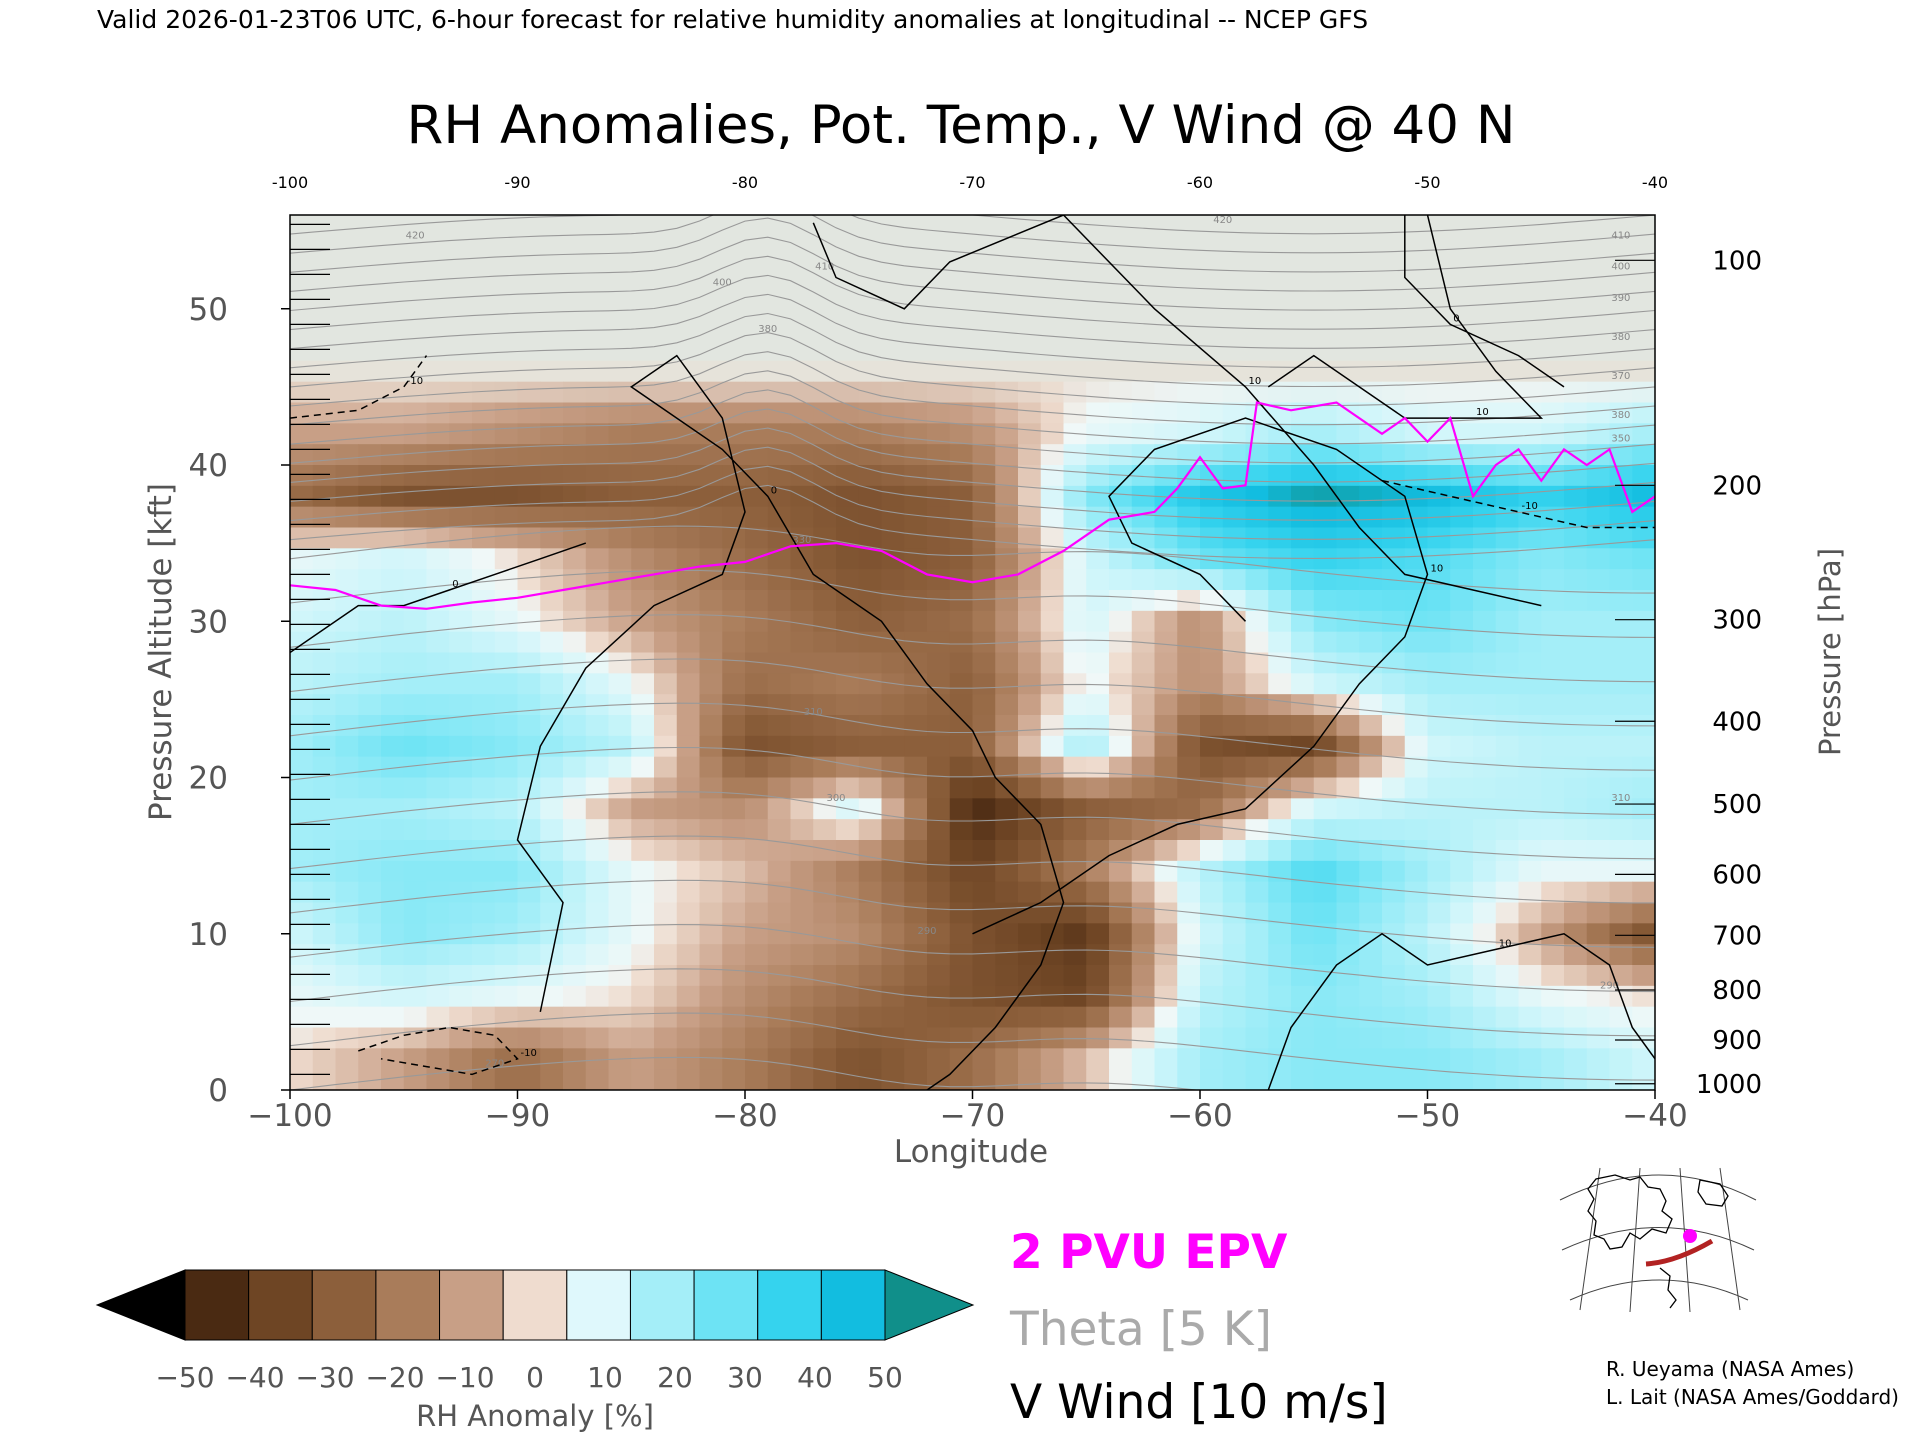  Describe the element at coordinates (535, 1377) in the screenshot. I see `colorbar-tick-label: 0` at that location.